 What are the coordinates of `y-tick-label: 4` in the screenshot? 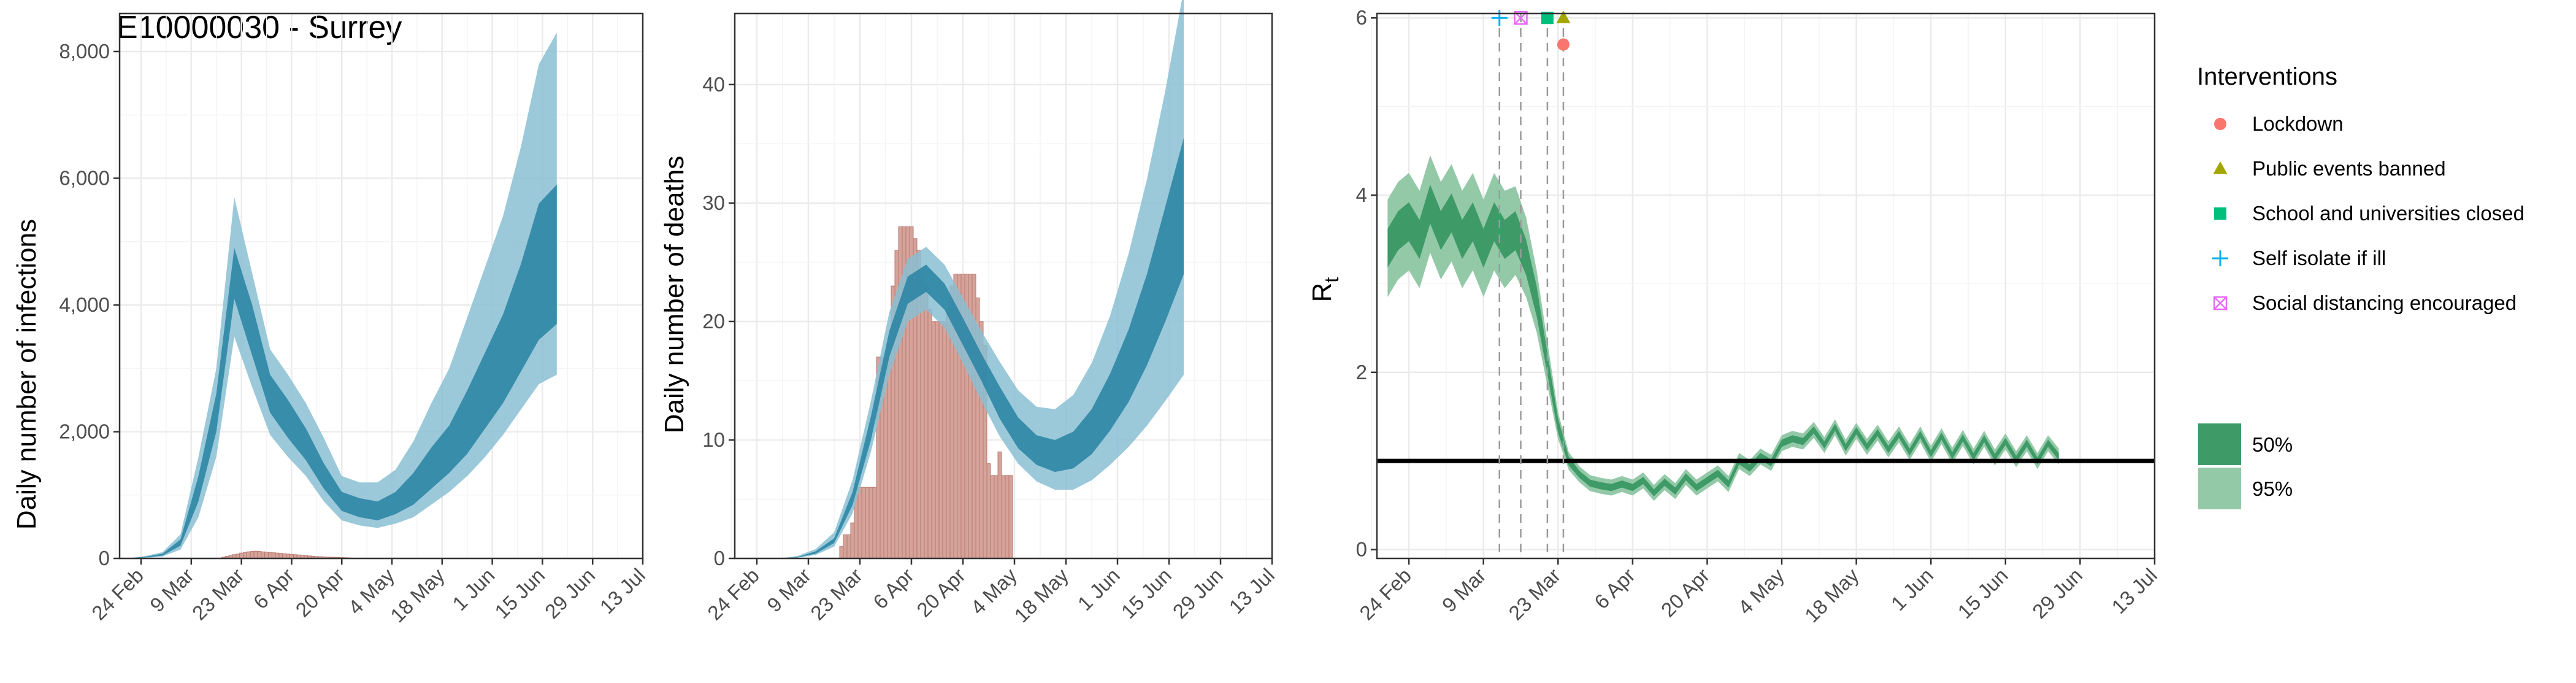 It's located at (1361, 194).